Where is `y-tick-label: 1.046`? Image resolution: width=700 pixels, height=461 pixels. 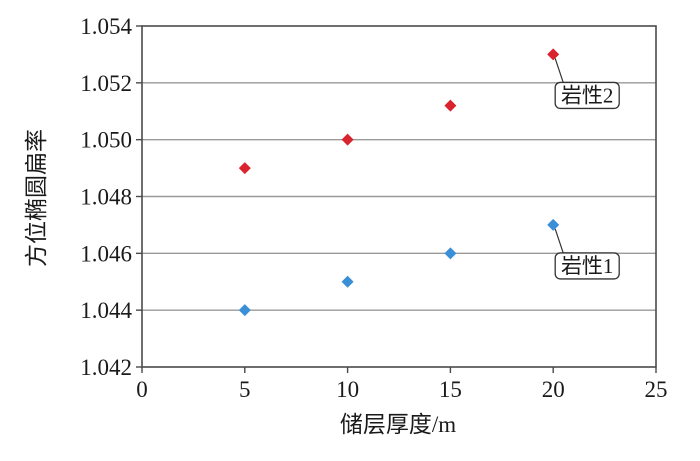 y-tick-label: 1.046 is located at coordinates (106, 253).